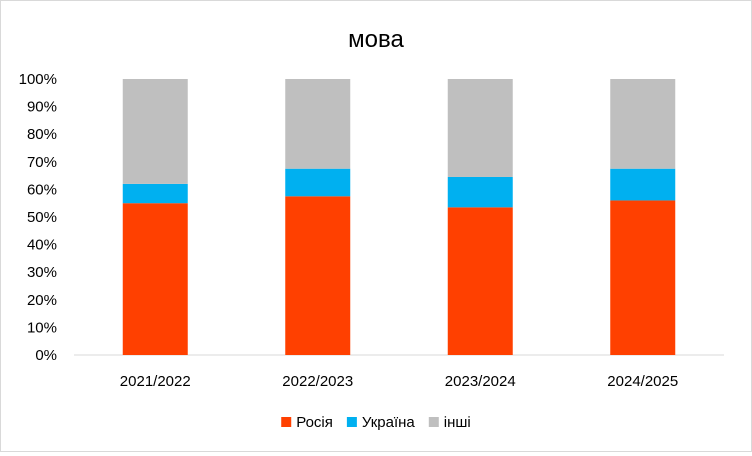 This screenshot has width=752, height=456. I want to click on y-tick-label: 50%, so click(42, 217).